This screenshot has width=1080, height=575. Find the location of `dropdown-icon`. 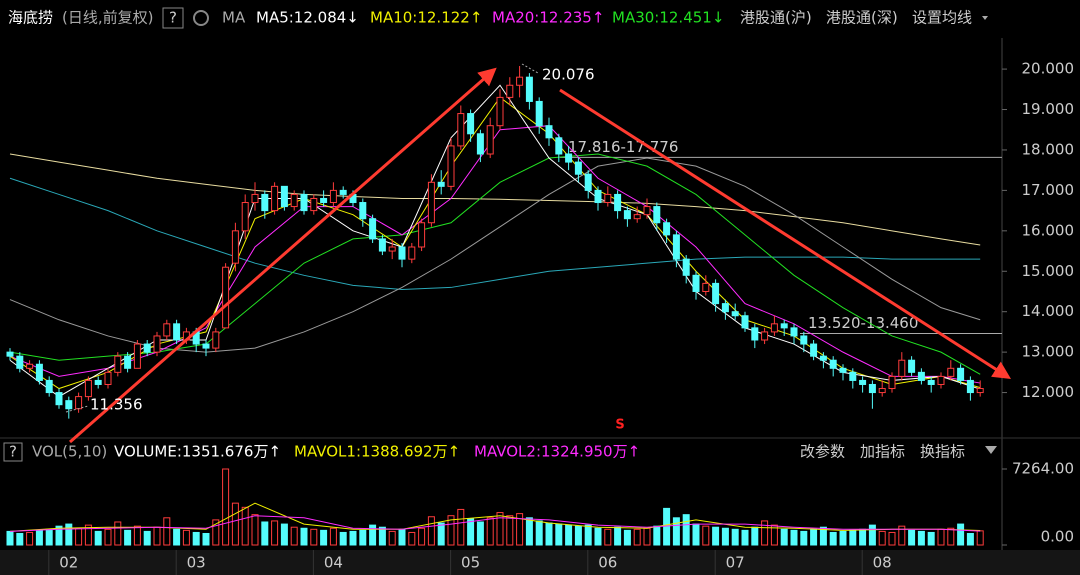

dropdown-icon is located at coordinates (985, 18).